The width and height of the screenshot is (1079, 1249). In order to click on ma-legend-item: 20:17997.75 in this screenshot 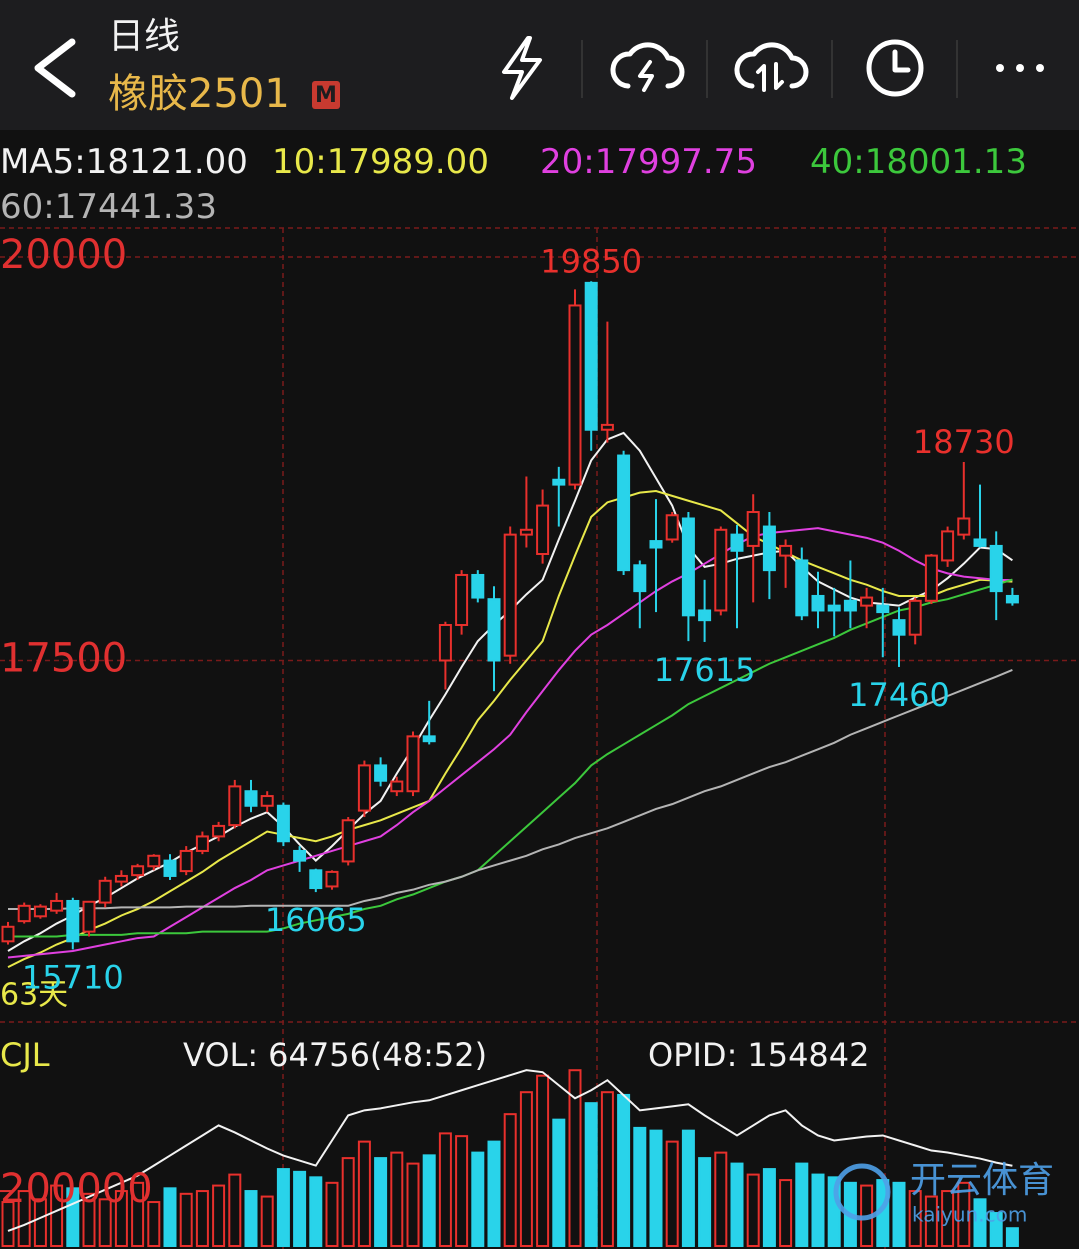, I will do `click(648, 162)`.